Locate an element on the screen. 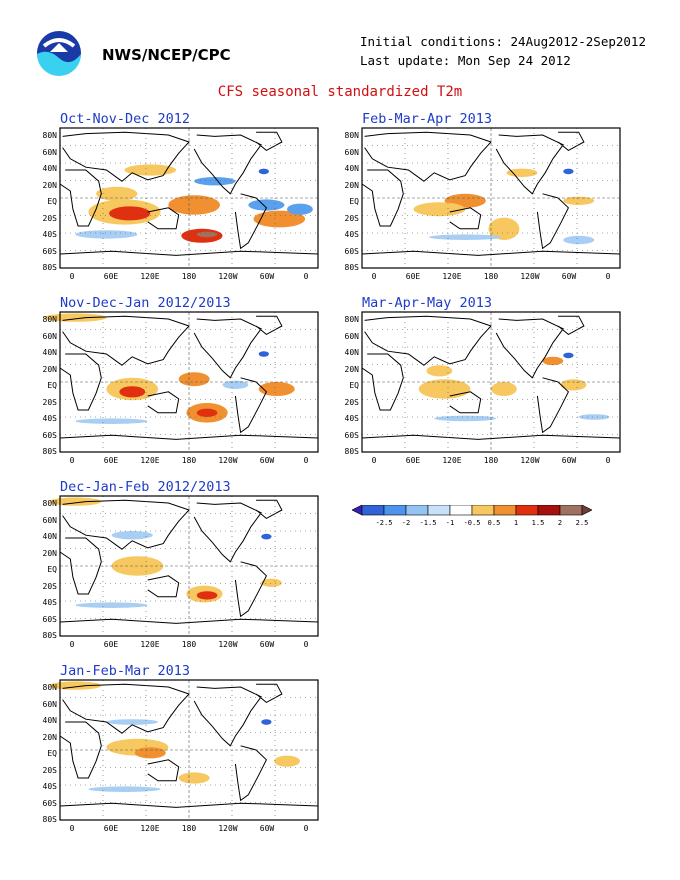  colorbar-label: -2 is located at coordinates (406, 523).